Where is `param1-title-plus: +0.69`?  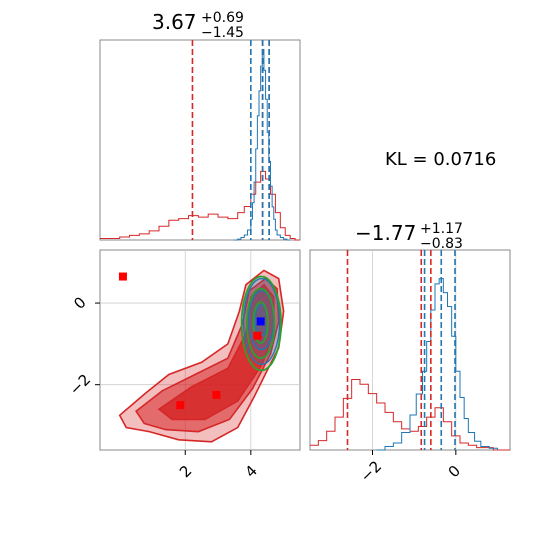 param1-title-plus: +0.69 is located at coordinates (222, 18).